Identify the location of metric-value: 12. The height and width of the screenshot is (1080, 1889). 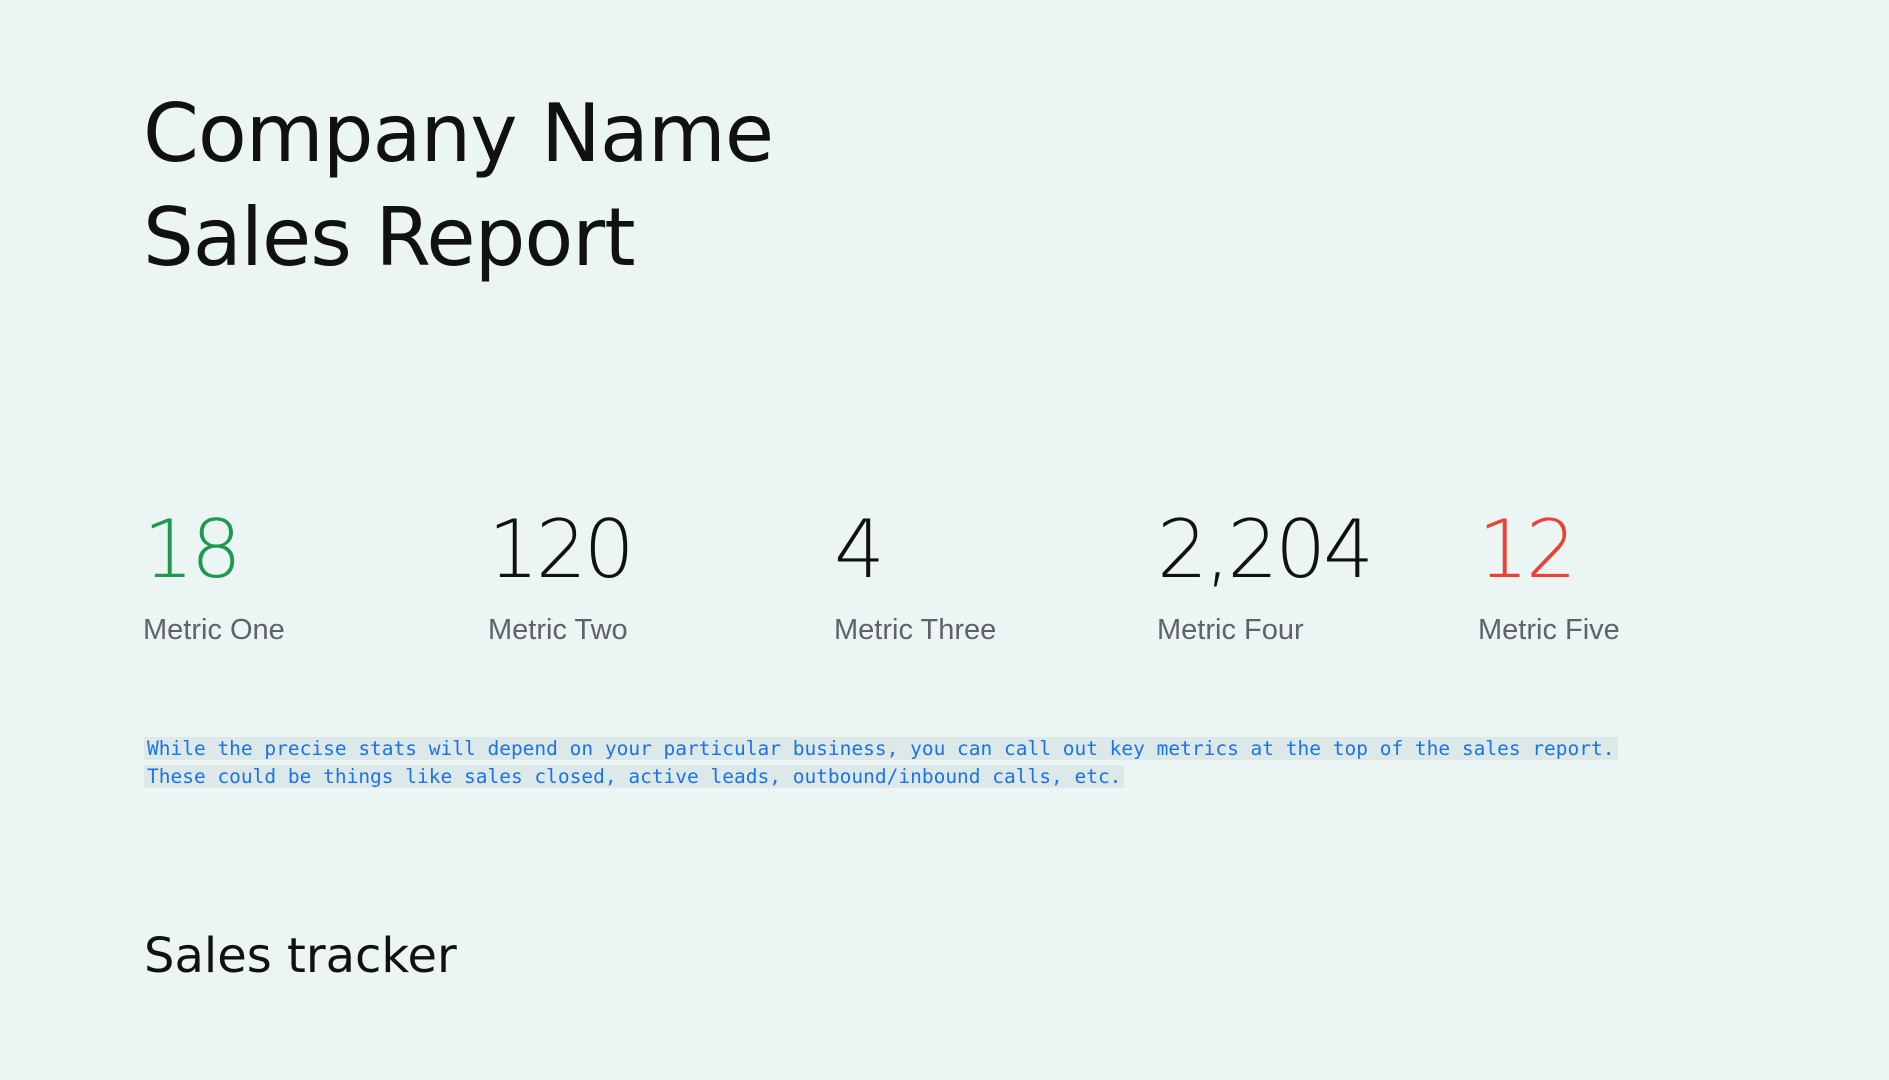
(1527, 549).